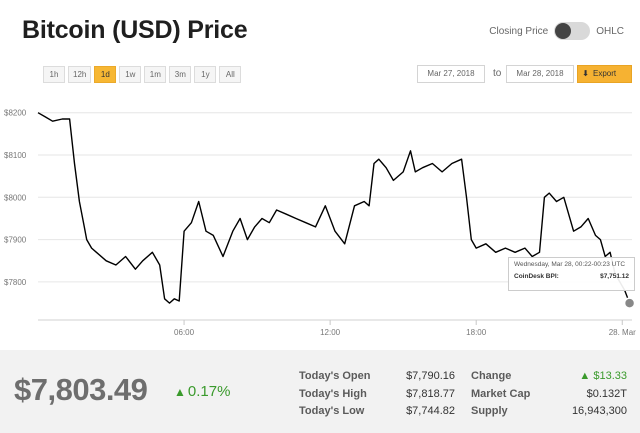 The width and height of the screenshot is (640, 433). What do you see at coordinates (230, 74) in the screenshot?
I see `range-button-all: All` at bounding box center [230, 74].